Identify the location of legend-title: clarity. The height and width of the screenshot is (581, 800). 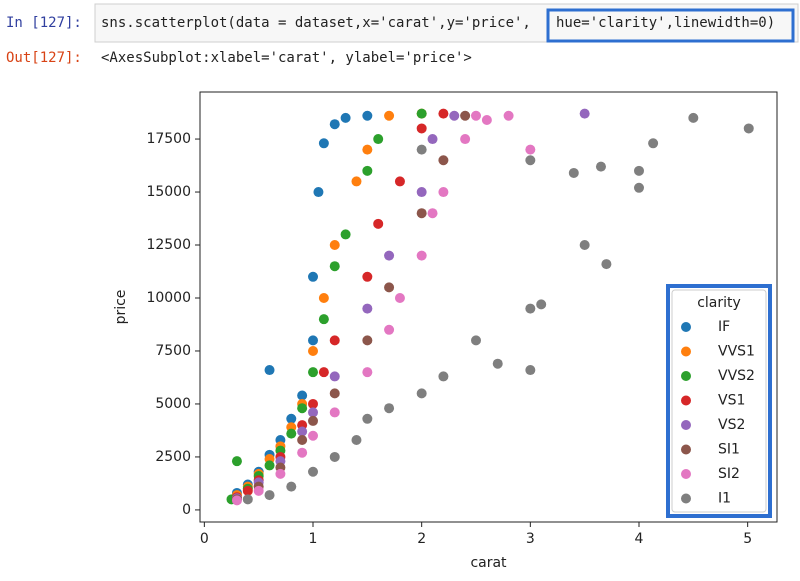
(719, 303).